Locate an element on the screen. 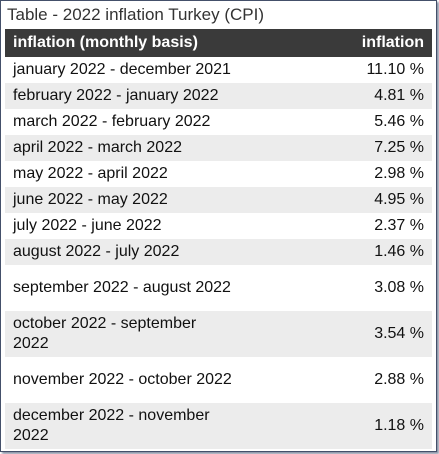  inflation-cell: 4.95 % is located at coordinates (399, 199).